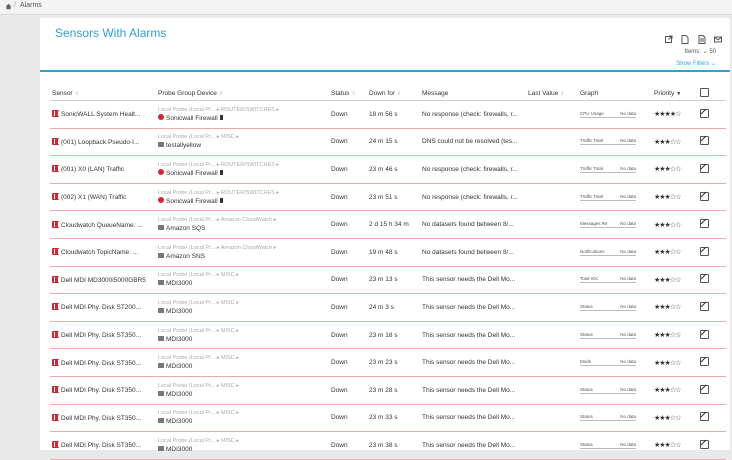 The height and width of the screenshot is (460, 732). I want to click on external-link-icon, so click(668, 37).